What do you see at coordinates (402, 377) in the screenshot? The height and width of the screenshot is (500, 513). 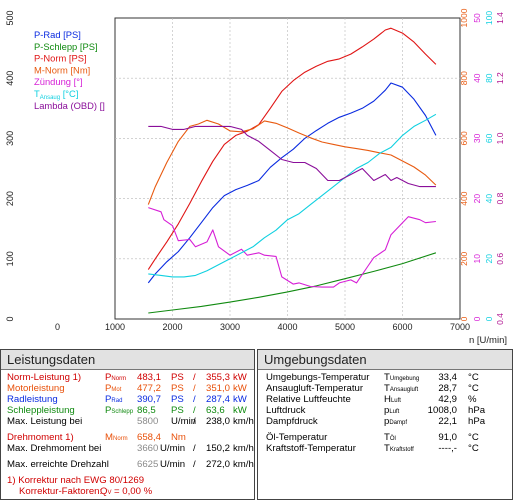 I see `umgebung-row-symbol: TUmgebung` at bounding box center [402, 377].